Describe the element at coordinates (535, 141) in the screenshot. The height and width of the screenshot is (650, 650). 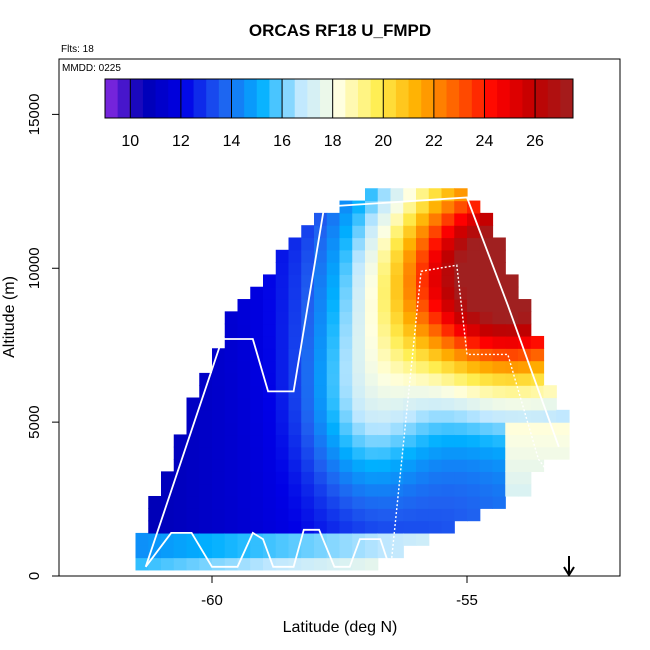
I see `colorbar-tick-label: 26` at that location.